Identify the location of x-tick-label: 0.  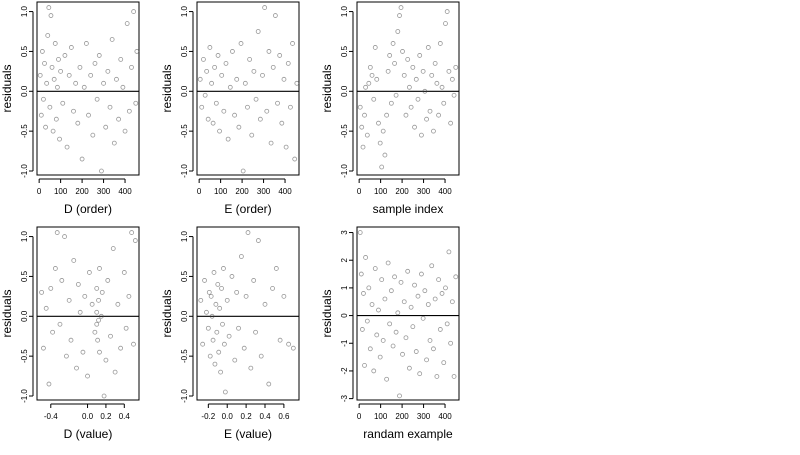
(359, 416).